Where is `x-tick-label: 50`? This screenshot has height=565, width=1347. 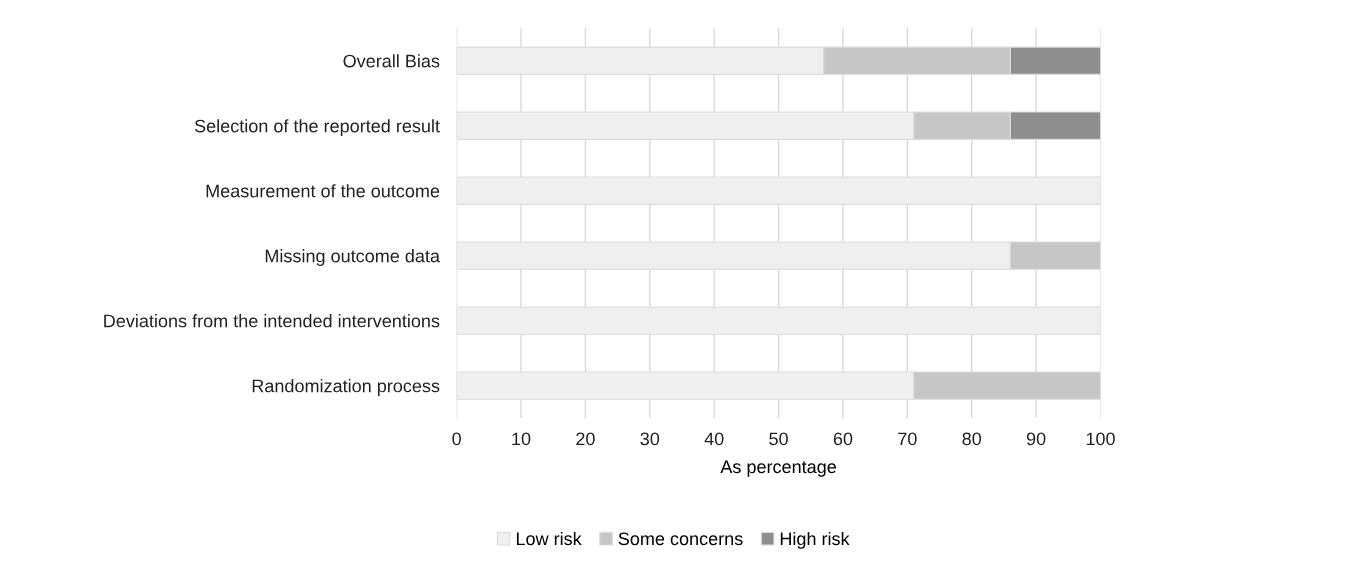
x-tick-label: 50 is located at coordinates (778, 439).